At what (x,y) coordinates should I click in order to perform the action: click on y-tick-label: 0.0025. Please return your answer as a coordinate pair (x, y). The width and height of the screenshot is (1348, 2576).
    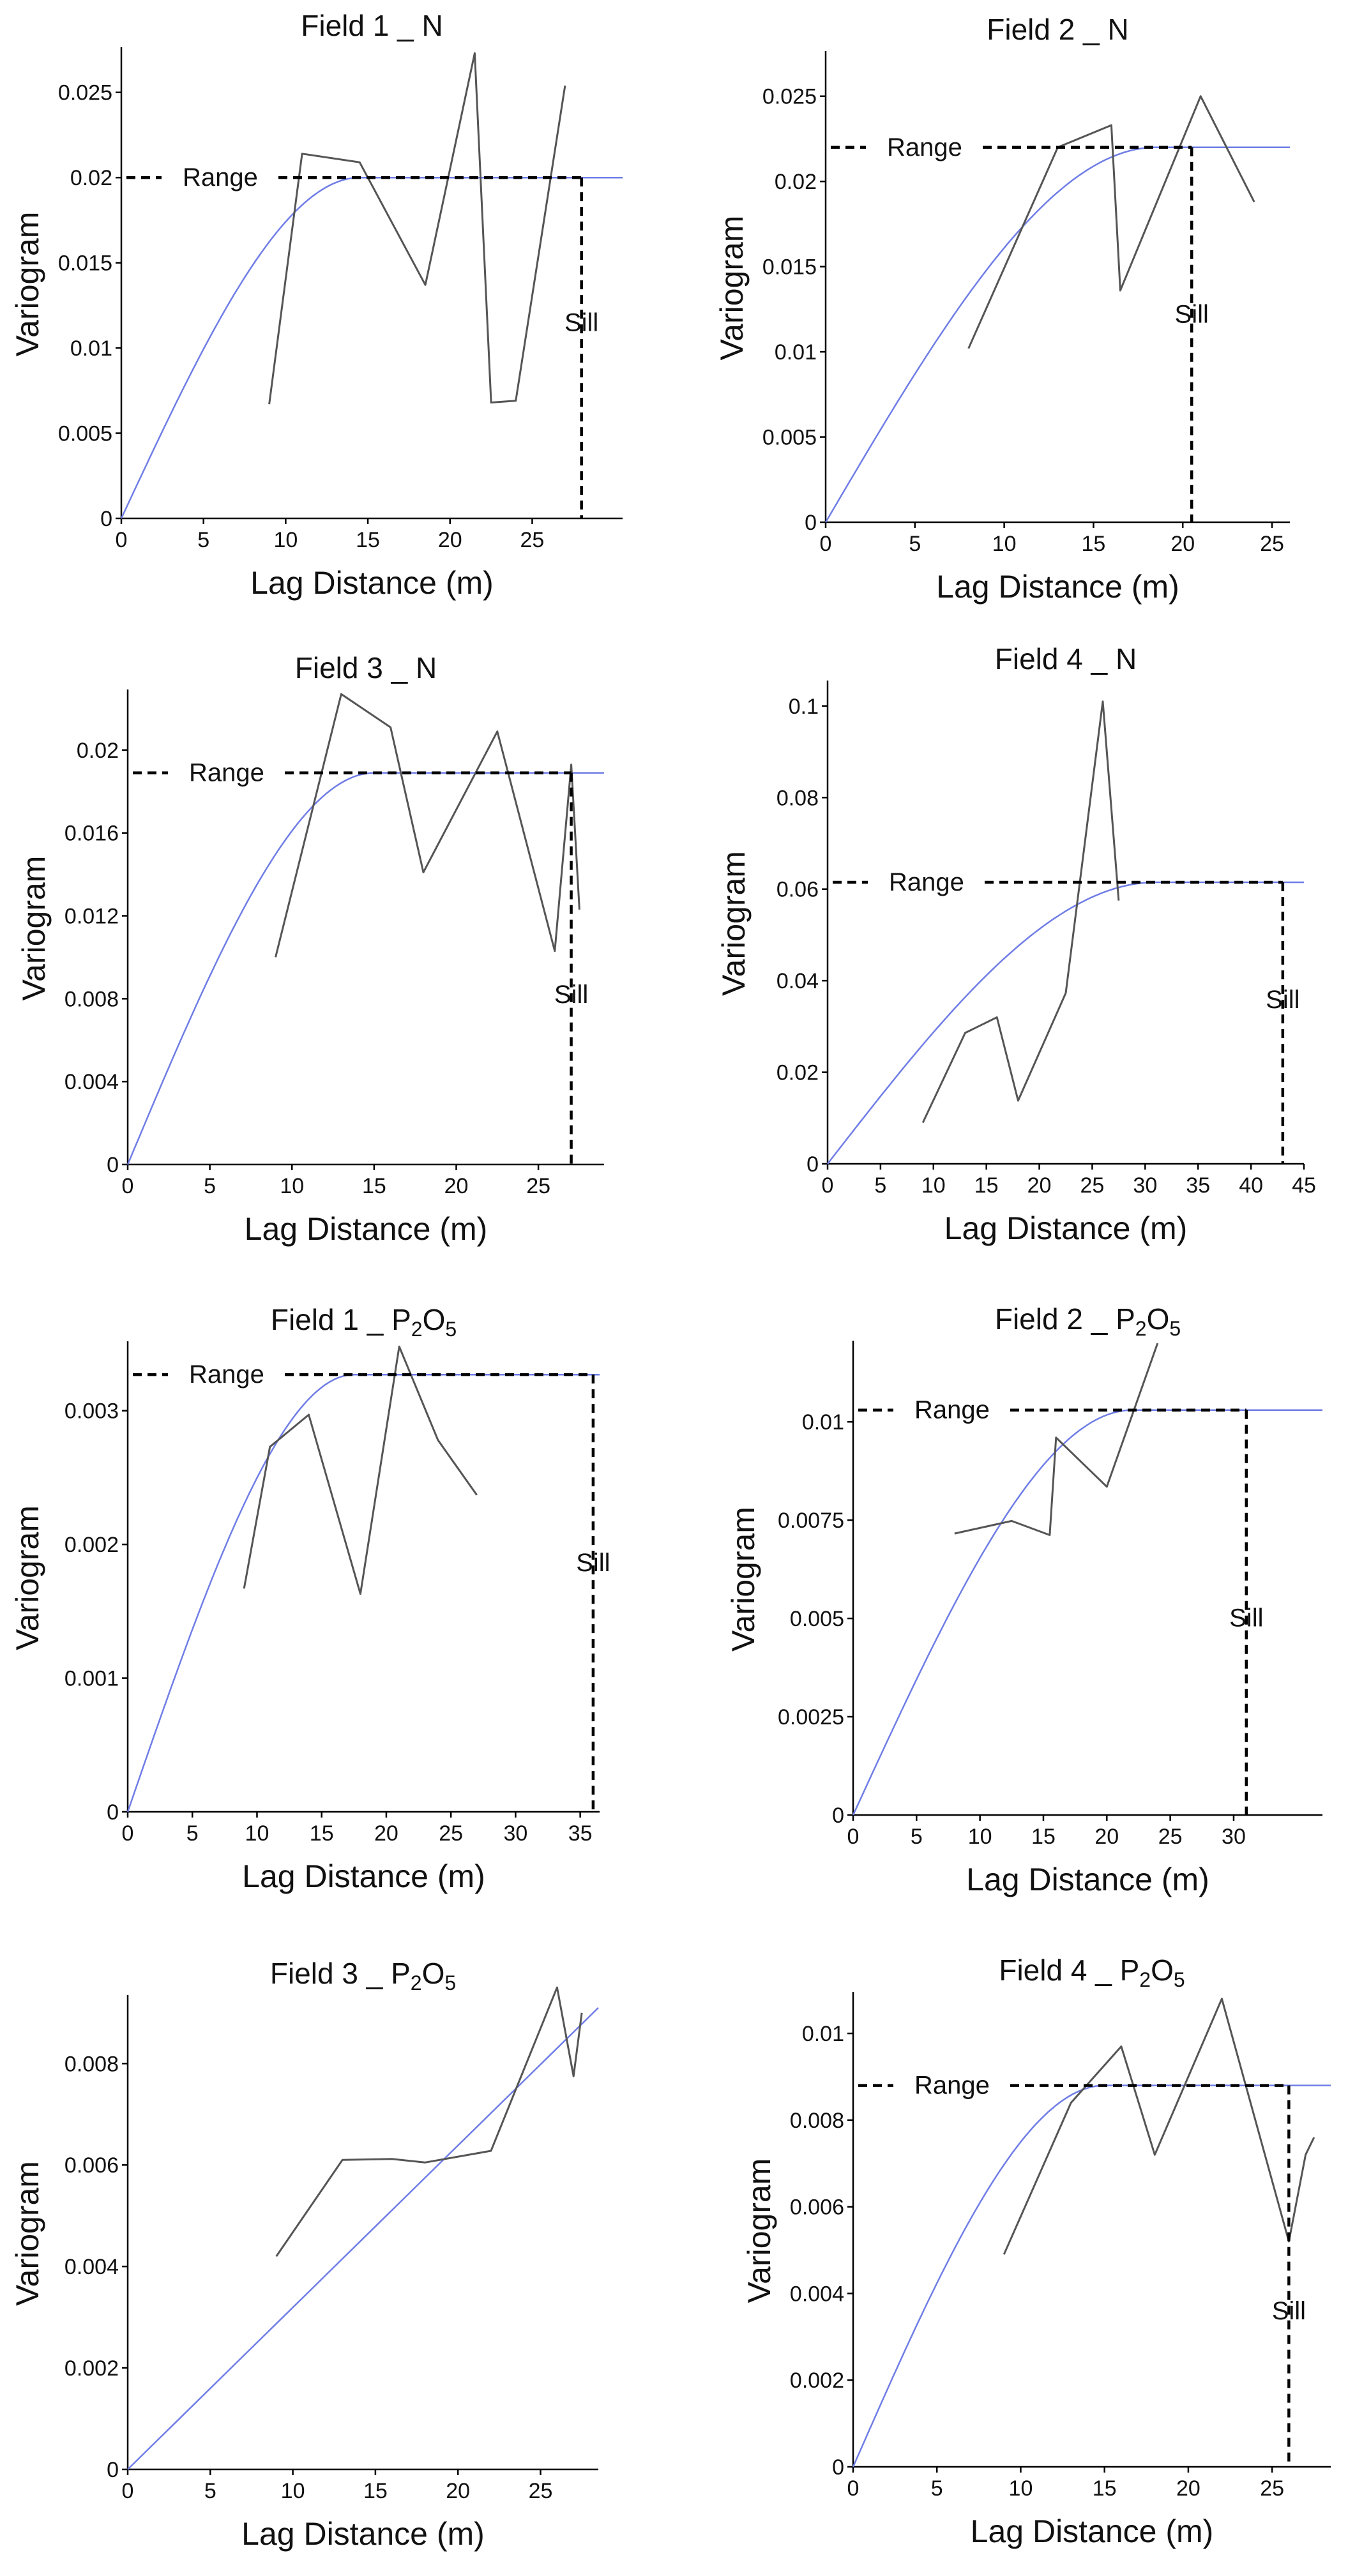
    Looking at the image, I should click on (811, 1717).